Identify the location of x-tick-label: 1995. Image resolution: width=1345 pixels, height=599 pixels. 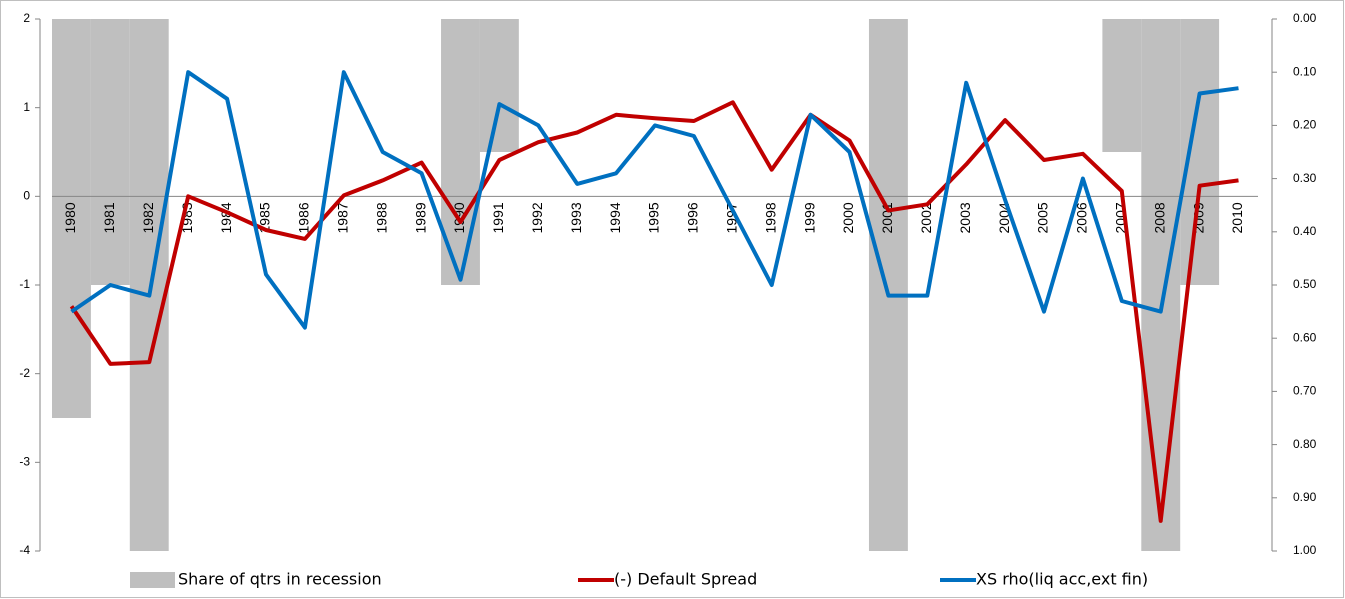
(654, 217).